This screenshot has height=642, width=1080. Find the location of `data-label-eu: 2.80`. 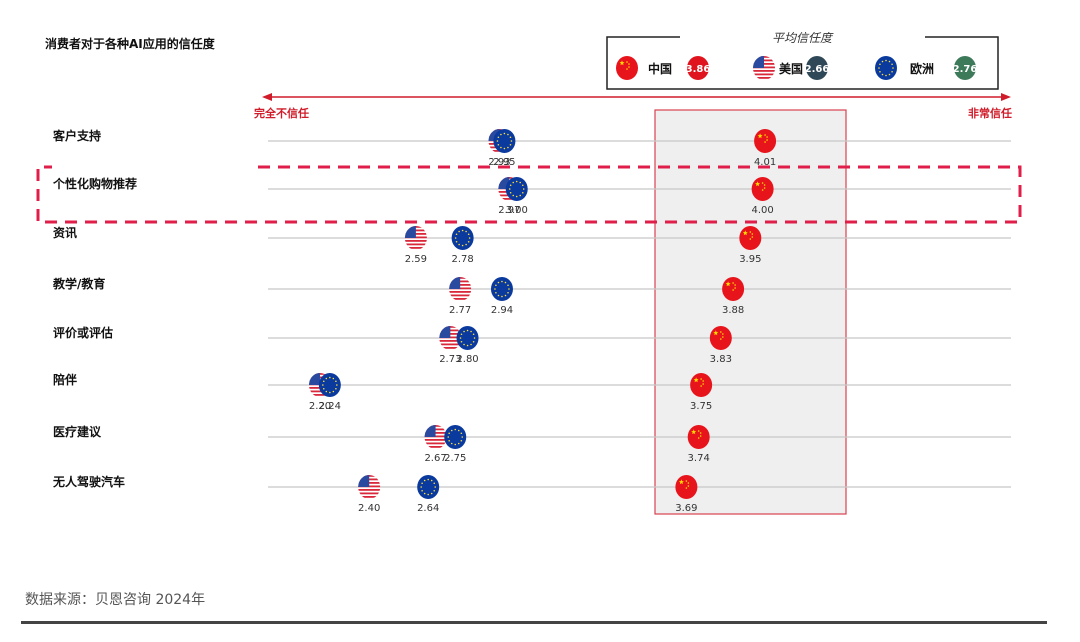

data-label-eu: 2.80 is located at coordinates (467, 359).